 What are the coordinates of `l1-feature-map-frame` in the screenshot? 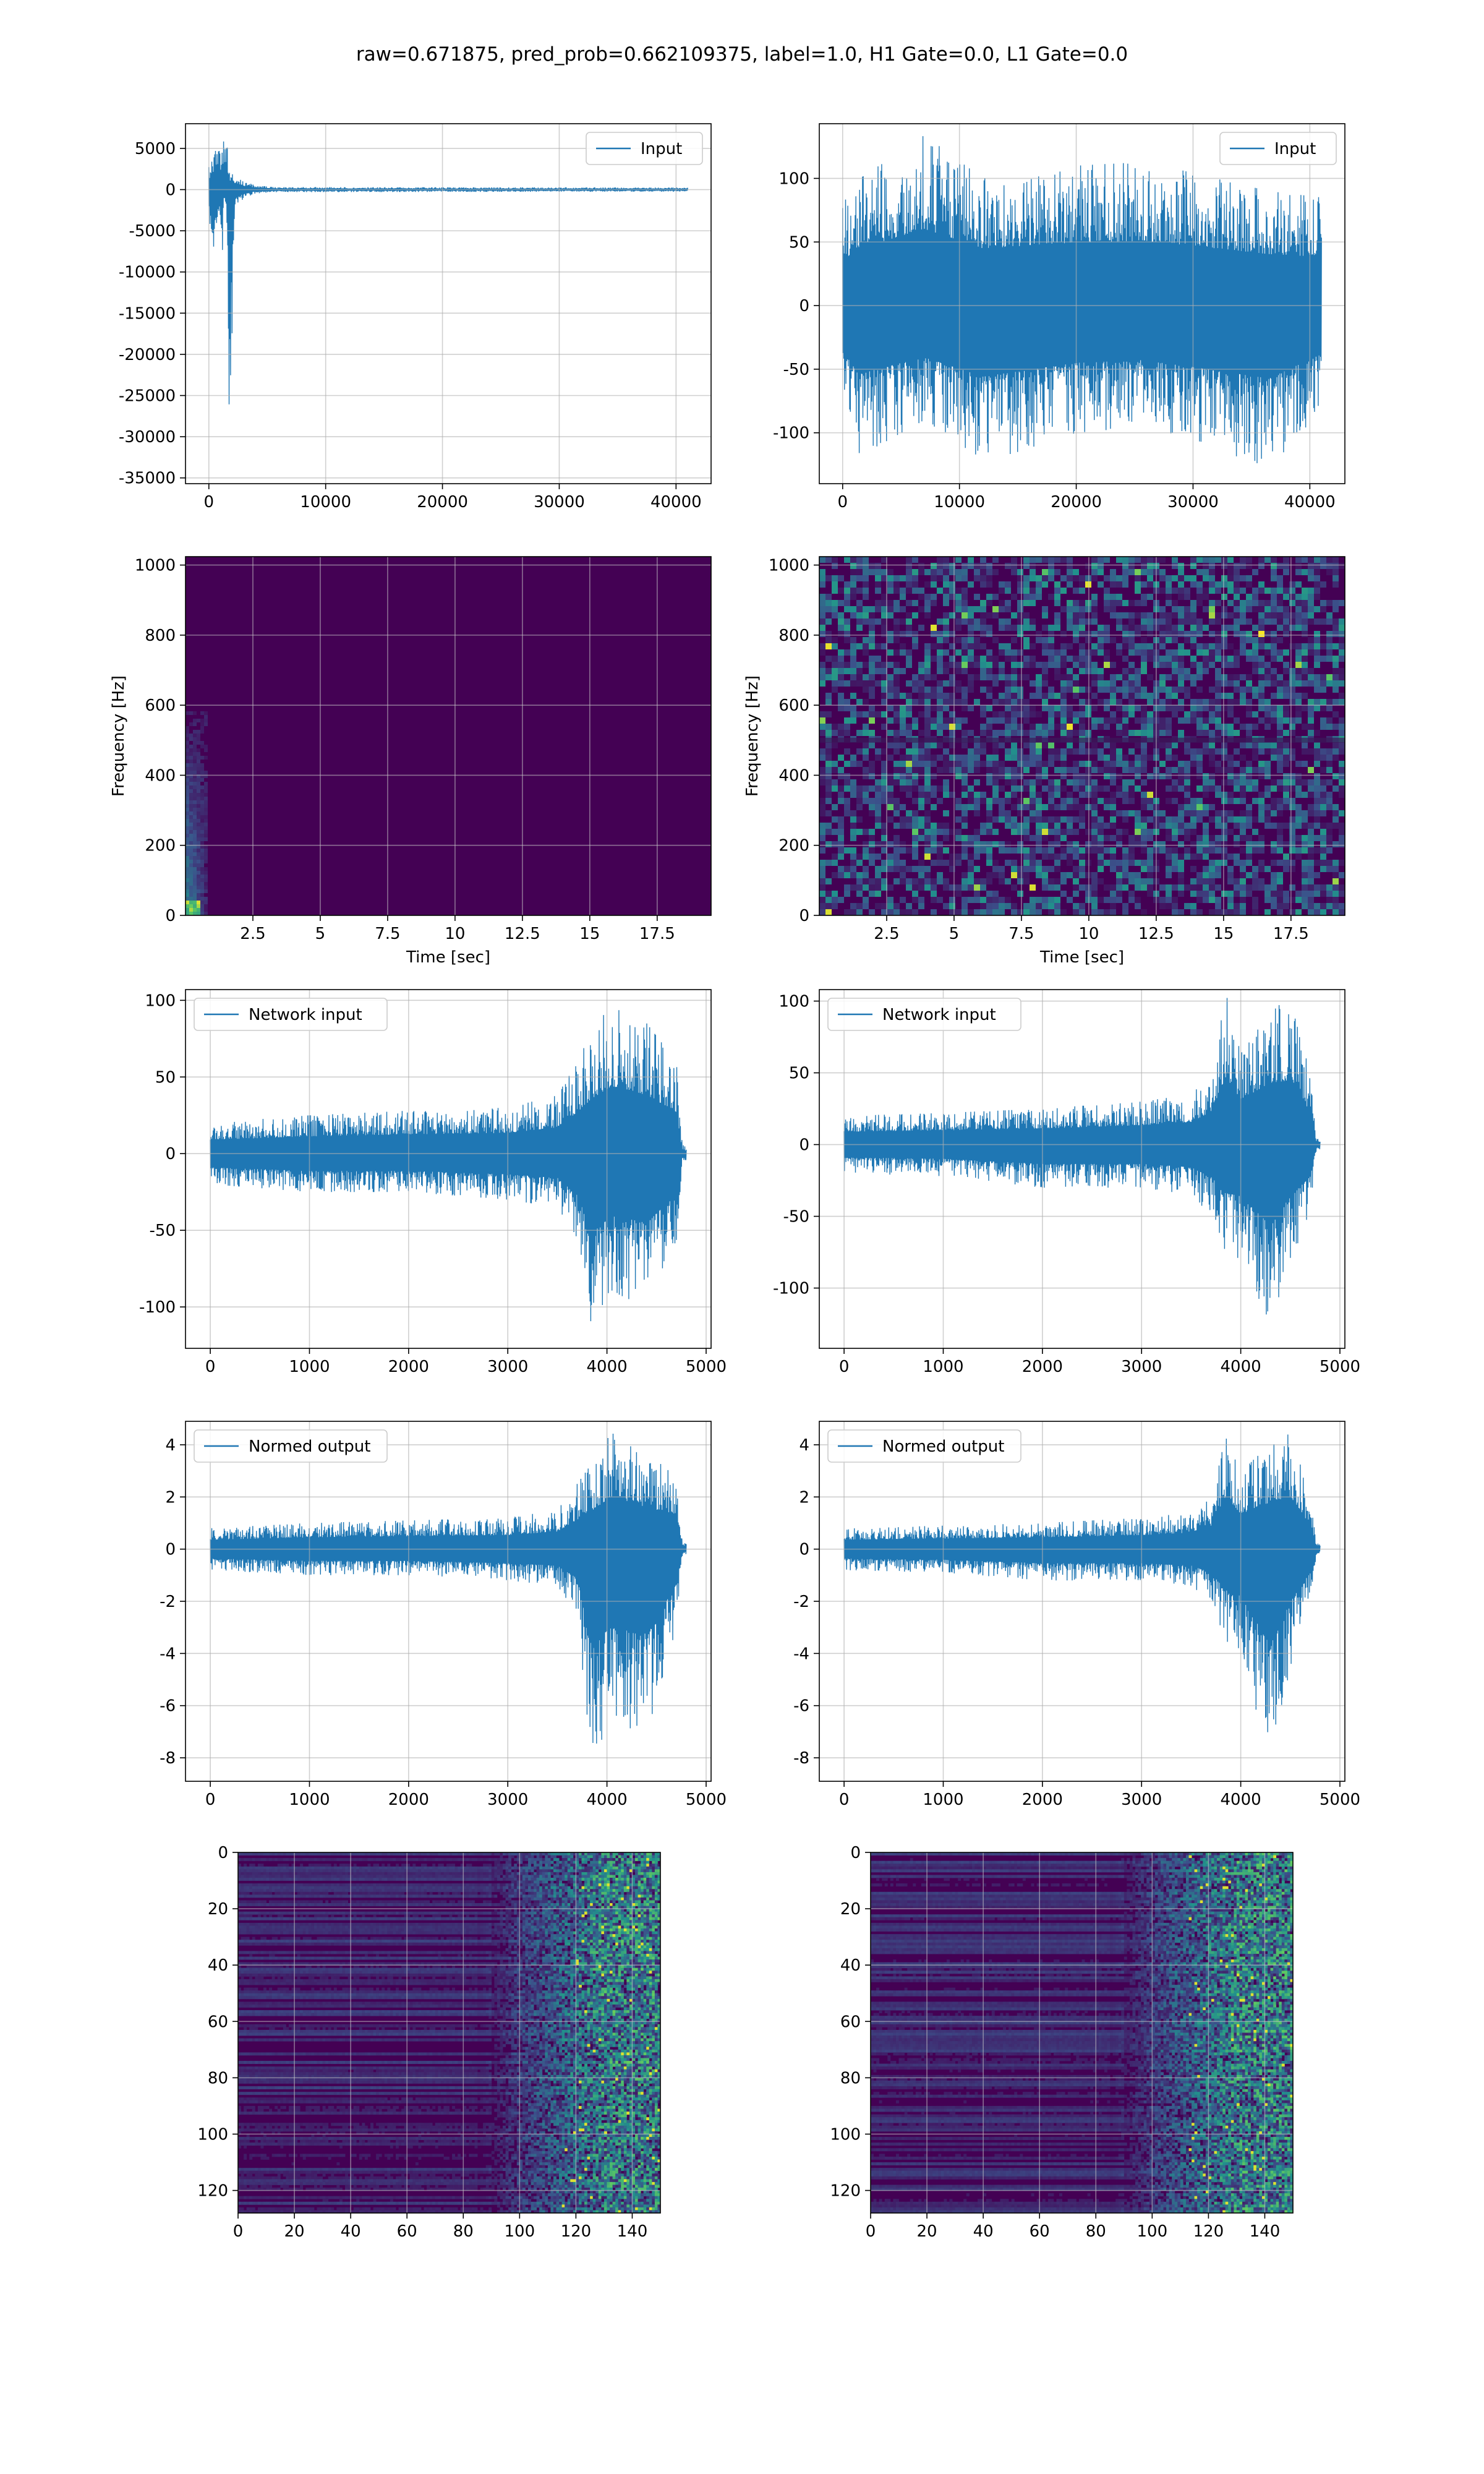 It's located at (1082, 2033).